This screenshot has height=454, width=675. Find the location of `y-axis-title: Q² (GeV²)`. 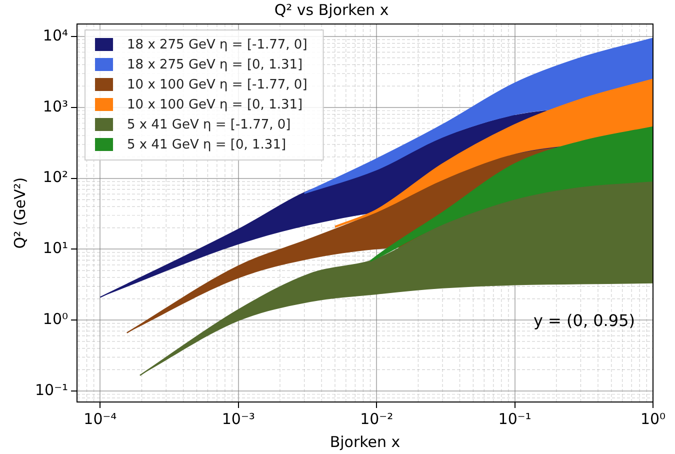

y-axis-title: Q² (GeV²) is located at coordinates (19, 213).